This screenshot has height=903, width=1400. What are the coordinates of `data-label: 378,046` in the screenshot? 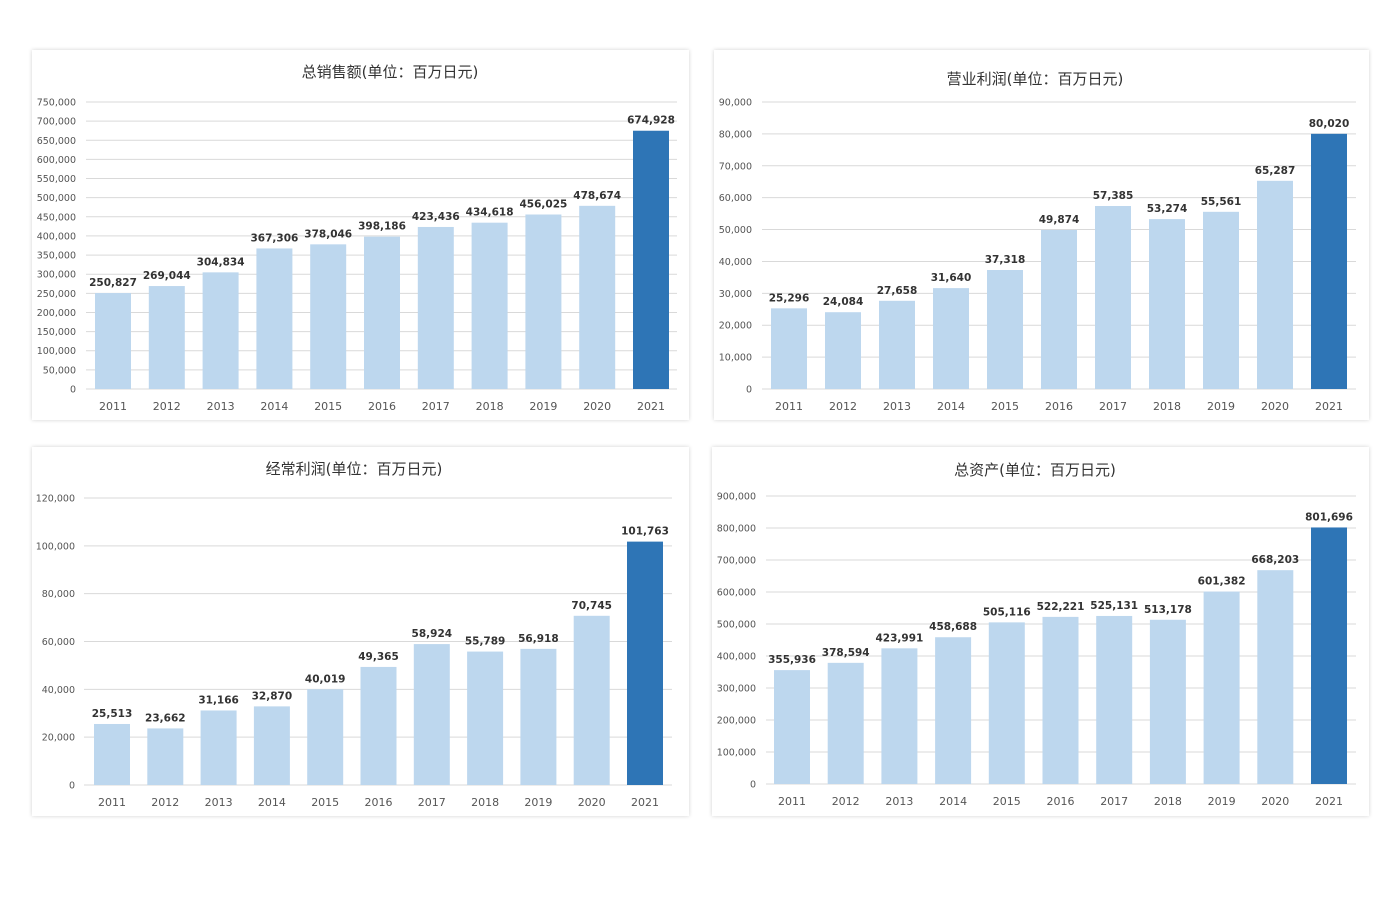 It's located at (328, 234).